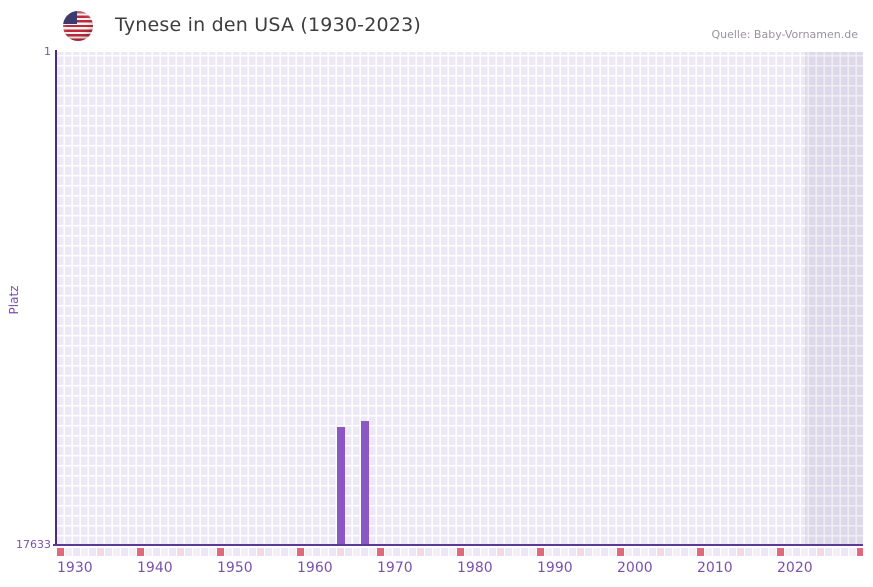  I want to click on decade-marker-2030, so click(860, 552).